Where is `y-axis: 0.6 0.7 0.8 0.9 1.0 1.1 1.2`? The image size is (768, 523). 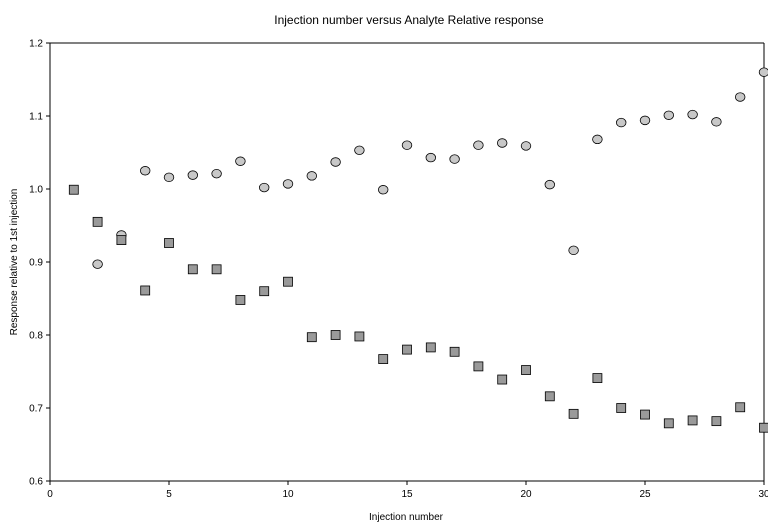
y-axis: 0.6 0.7 0.8 0.9 1.0 1.1 1.2 is located at coordinates (39, 263).